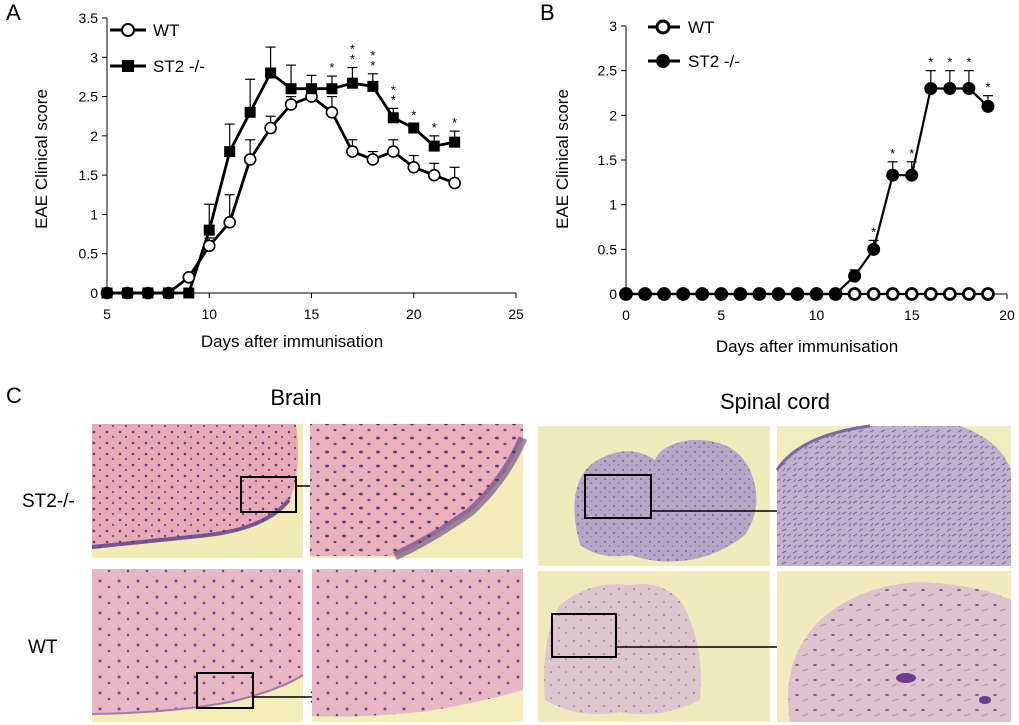  What do you see at coordinates (1007, 315) in the screenshot?
I see `x-tick-label: 20` at bounding box center [1007, 315].